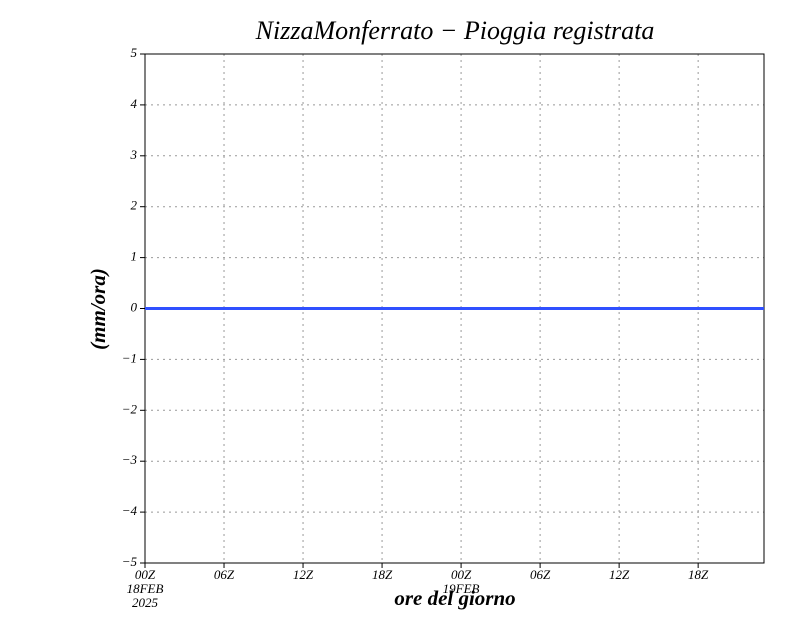  What do you see at coordinates (455, 30) in the screenshot?
I see `chart-title: NizzaMonferrato − Pioggia registrata` at bounding box center [455, 30].